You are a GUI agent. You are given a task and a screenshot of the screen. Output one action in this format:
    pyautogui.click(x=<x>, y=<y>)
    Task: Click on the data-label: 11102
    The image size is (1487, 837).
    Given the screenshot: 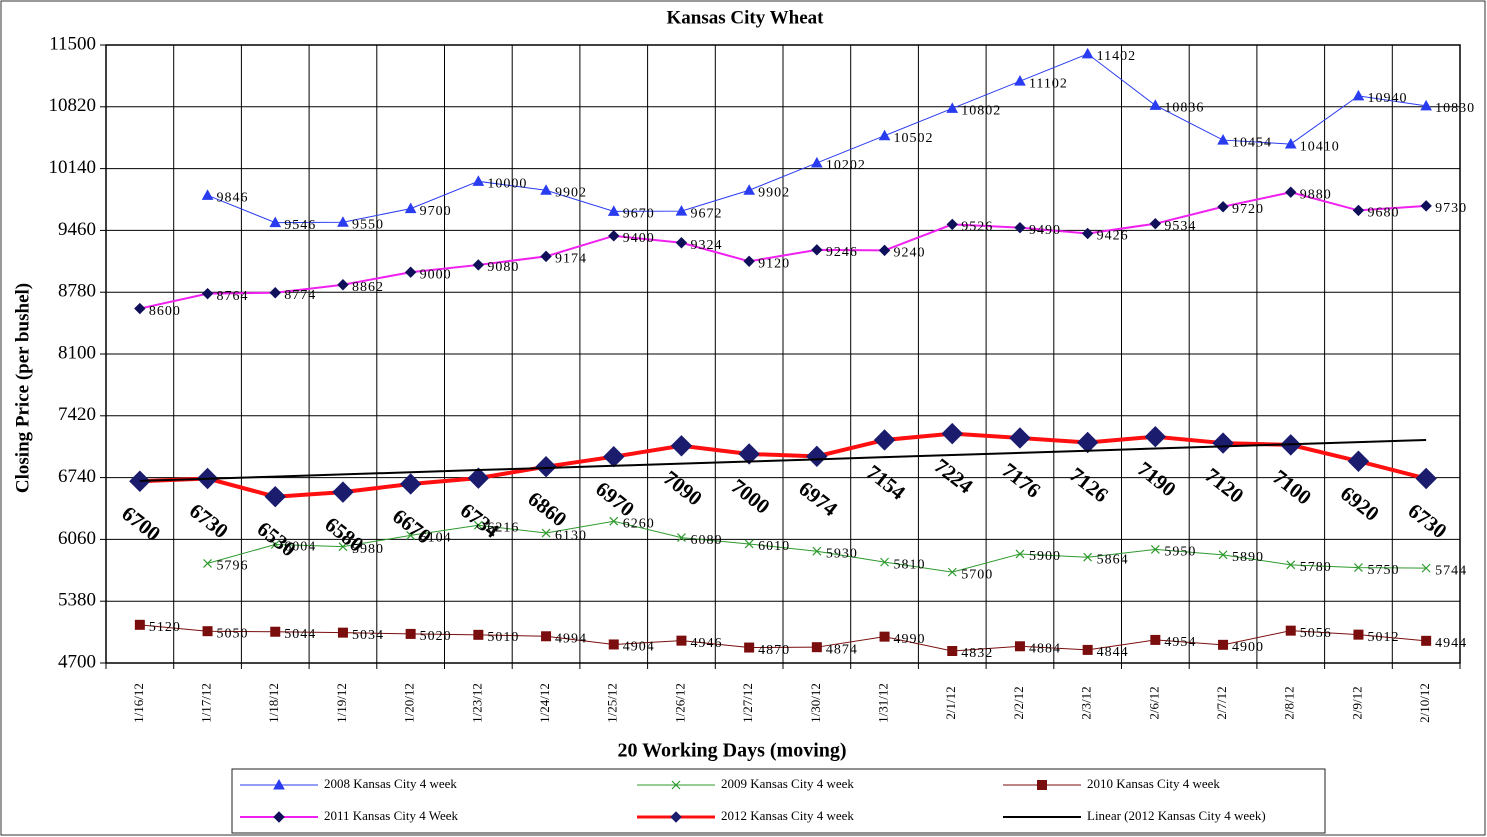 What is the action you would take?
    pyautogui.click(x=1048, y=83)
    